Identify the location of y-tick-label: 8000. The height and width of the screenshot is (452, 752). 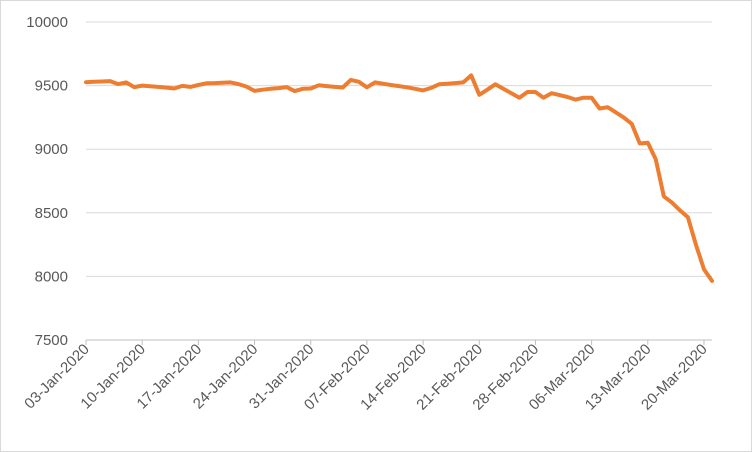
(51, 276).